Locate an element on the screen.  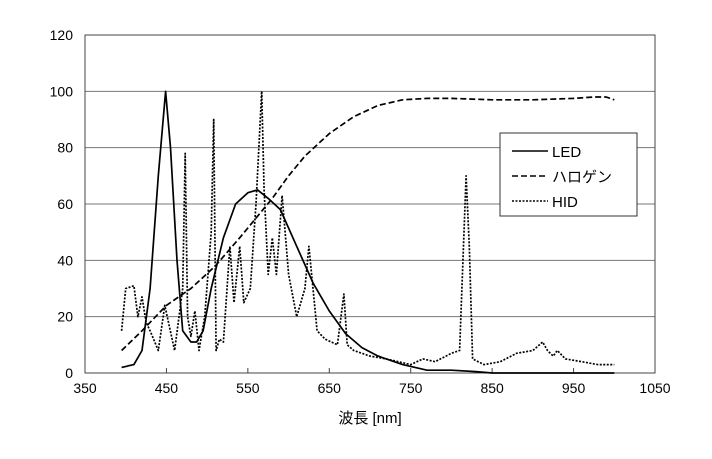
y-tick-label: 120 is located at coordinates (62, 35).